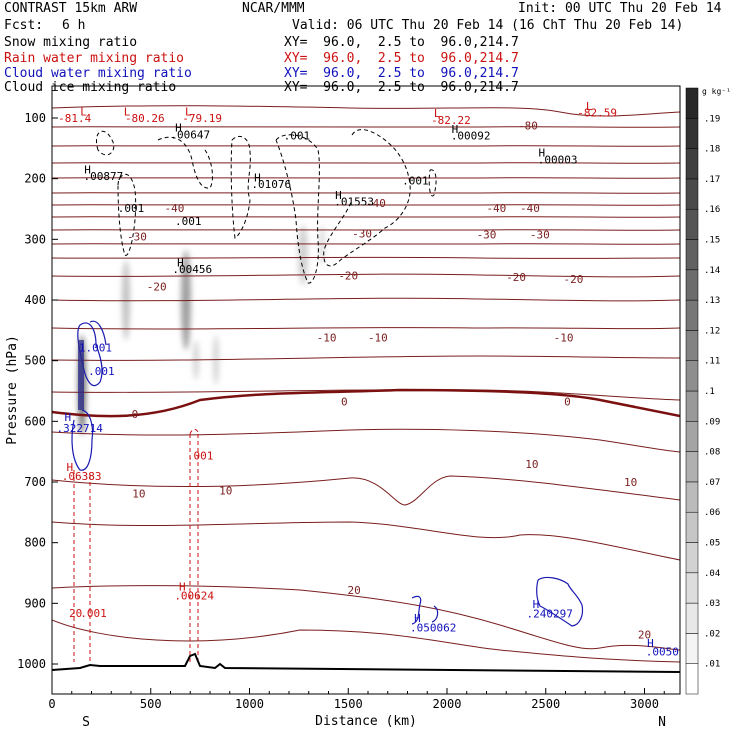  What do you see at coordinates (190, 134) in the screenshot?
I see `contour-annotation: .00647` at bounding box center [190, 134].